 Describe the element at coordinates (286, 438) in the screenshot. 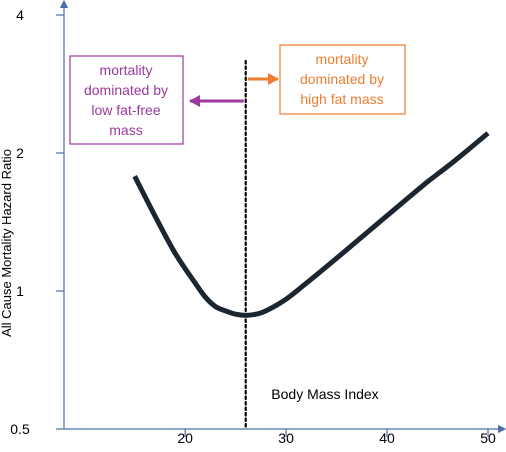

I see `x-tick-label: 30` at that location.